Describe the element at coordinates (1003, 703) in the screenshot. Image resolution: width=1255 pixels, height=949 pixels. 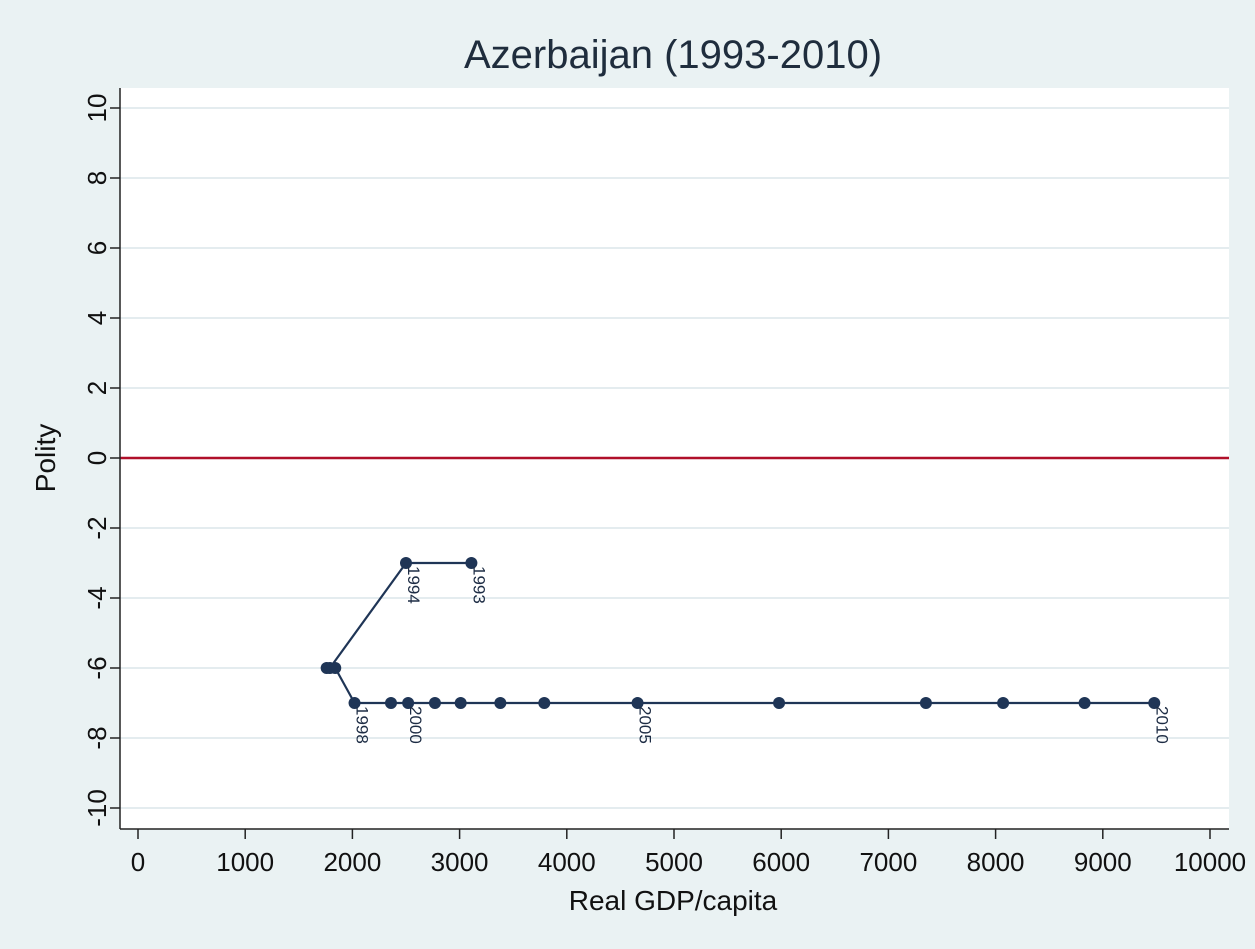
I see `data-point-2008` at that location.